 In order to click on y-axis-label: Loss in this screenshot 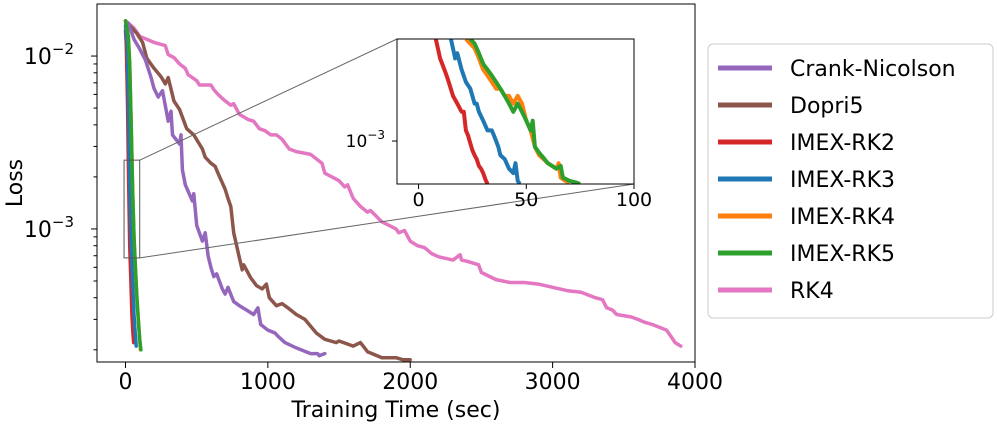, I will do `click(15, 183)`.